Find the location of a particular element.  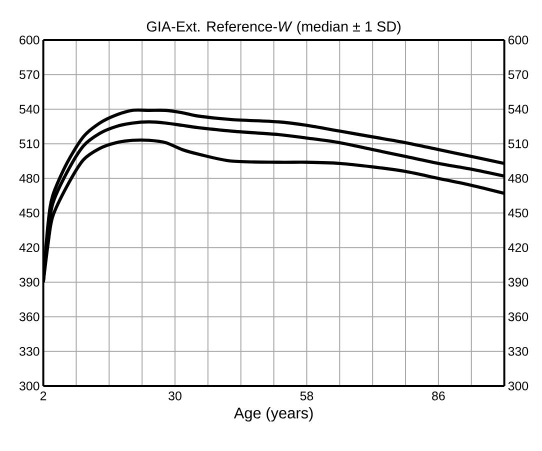

y-tick-label: 480 is located at coordinates (29, 178).